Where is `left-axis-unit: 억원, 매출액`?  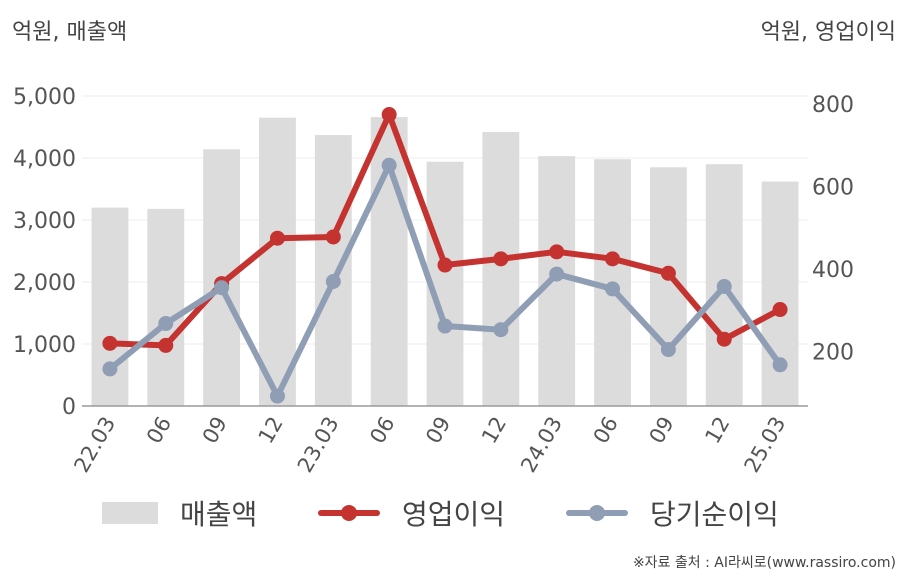
left-axis-unit: 억원, 매출액 is located at coordinates (70, 32).